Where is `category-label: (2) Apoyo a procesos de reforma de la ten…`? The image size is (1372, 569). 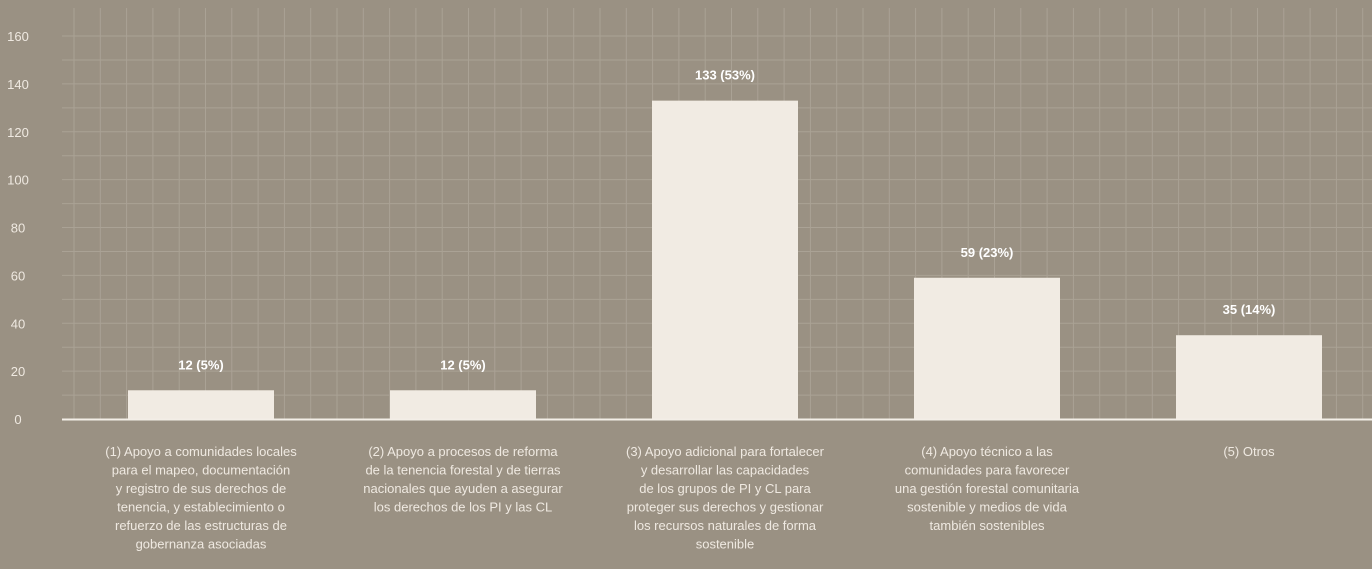 category-label: (2) Apoyo a procesos de reforma de la ten… is located at coordinates (463, 479).